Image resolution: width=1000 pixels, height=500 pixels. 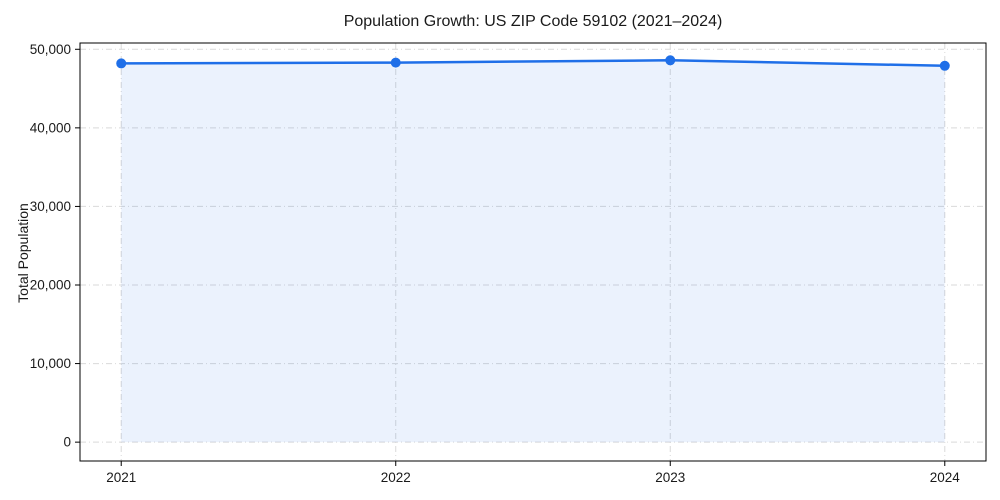 I want to click on x-tick-label: 2021, so click(x=121, y=477).